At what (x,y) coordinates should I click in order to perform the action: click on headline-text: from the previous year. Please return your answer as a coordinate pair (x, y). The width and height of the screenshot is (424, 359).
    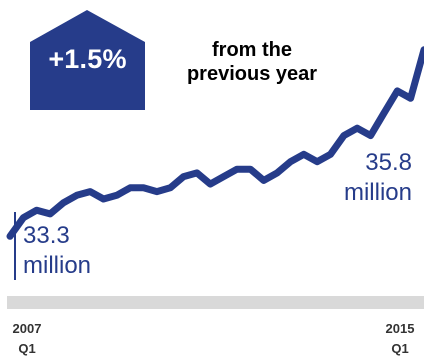
    Looking at the image, I should click on (252, 62).